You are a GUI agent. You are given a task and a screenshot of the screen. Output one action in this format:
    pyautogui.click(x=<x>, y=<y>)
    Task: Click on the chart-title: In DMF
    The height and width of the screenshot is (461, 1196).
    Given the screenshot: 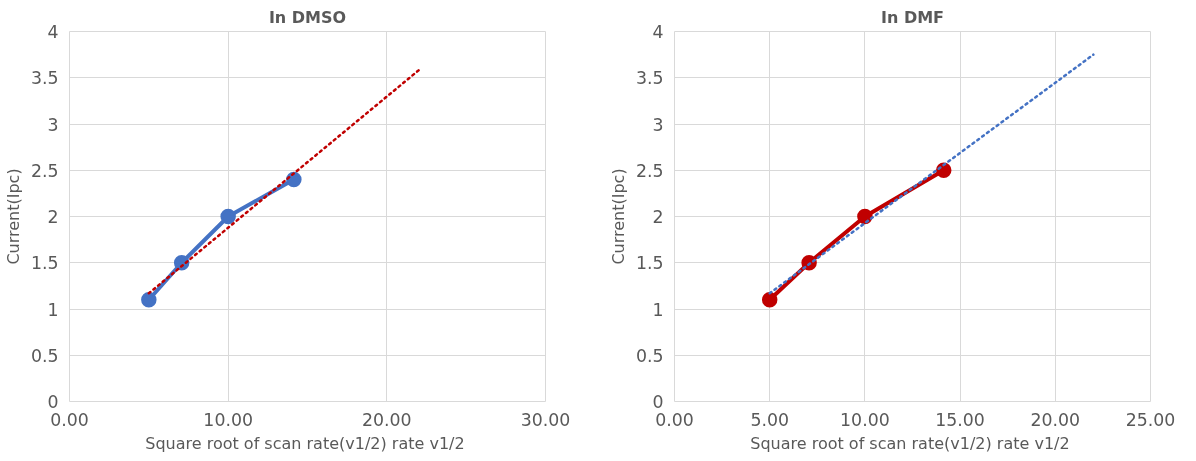 What is the action you would take?
    pyautogui.click(x=912, y=17)
    